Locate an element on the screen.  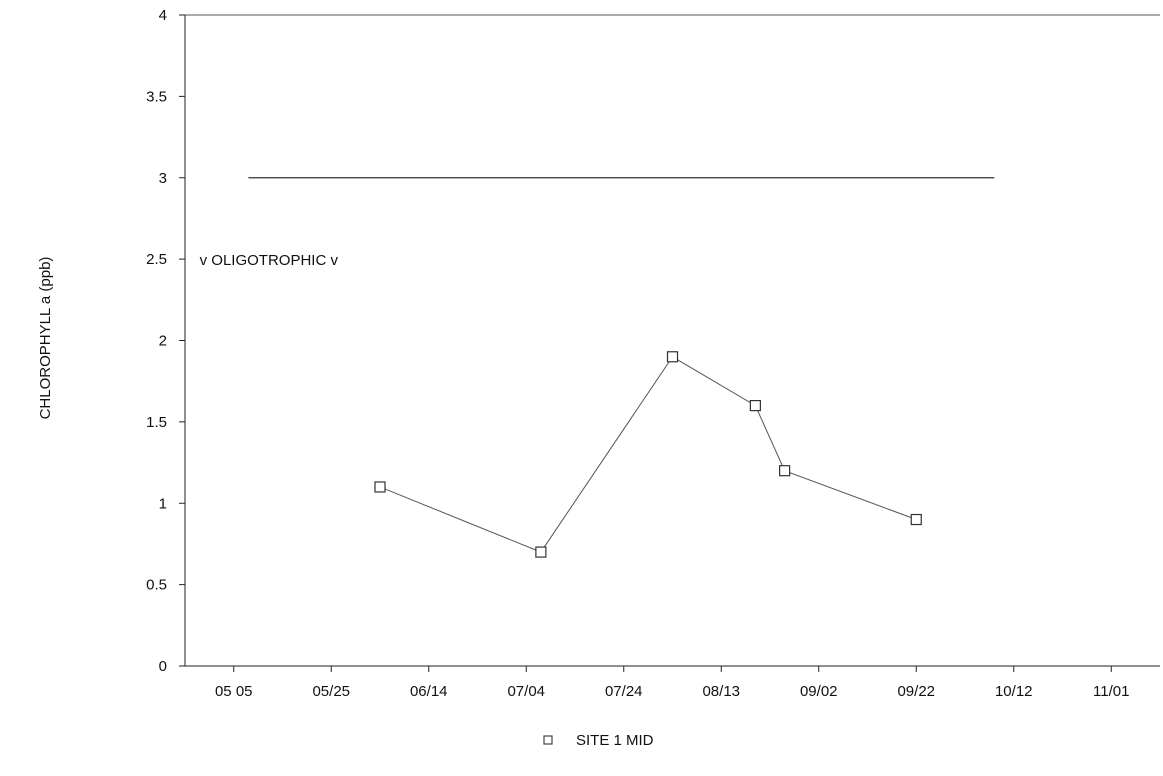
y-tick-label: 0 is located at coordinates (163, 666).